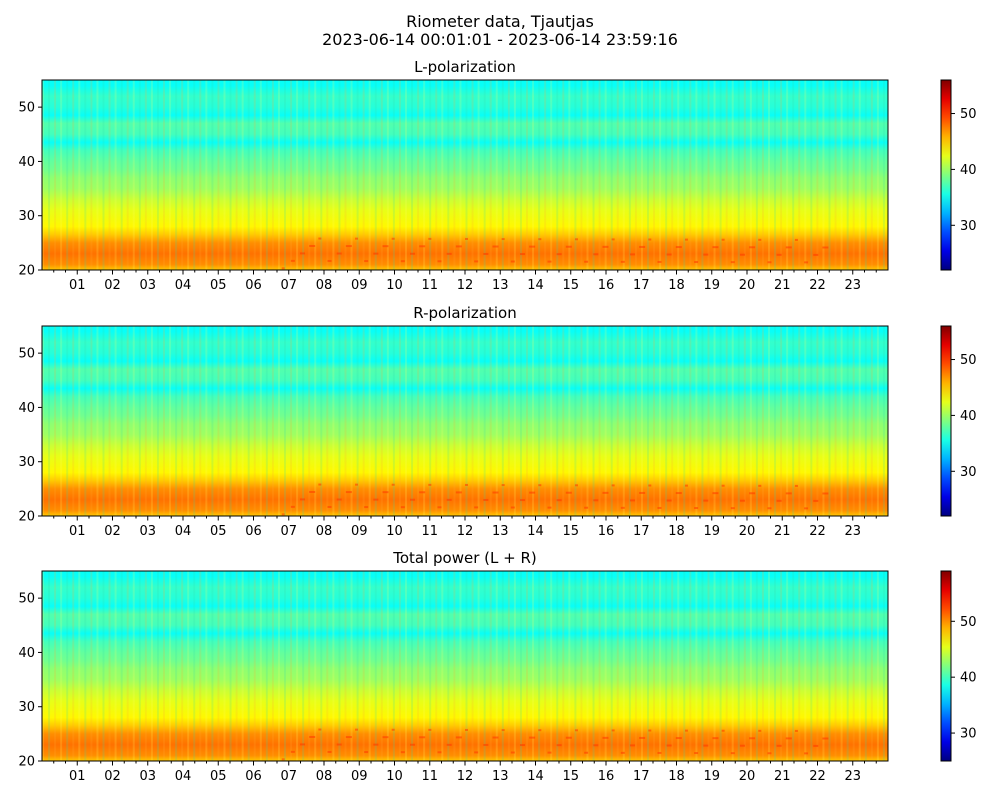 This screenshot has height=800, width=1000. Describe the element at coordinates (464, 313) in the screenshot. I see `panel-title: R-polarization` at that location.